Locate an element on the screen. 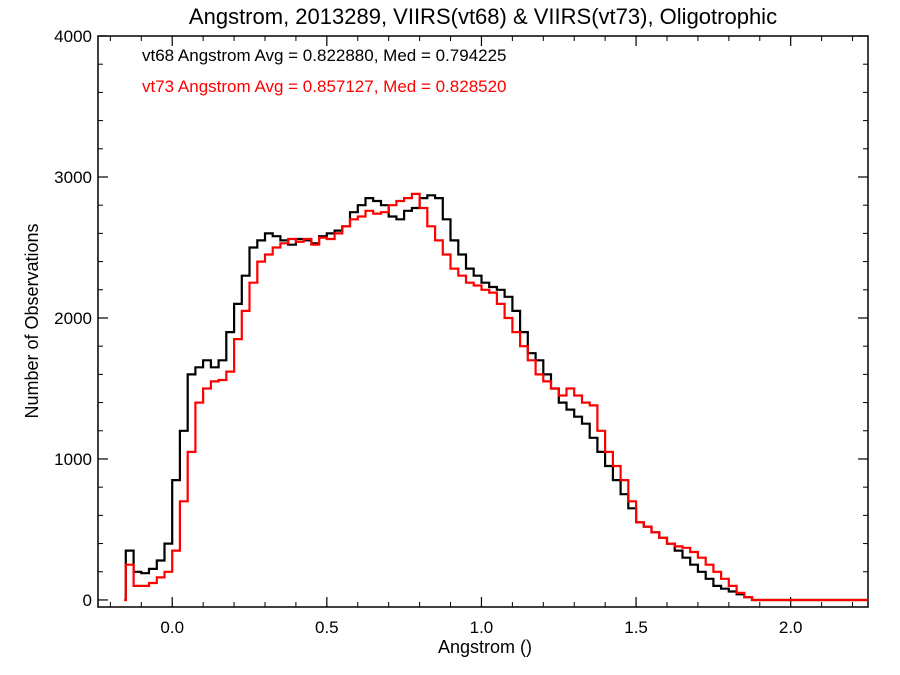 The height and width of the screenshot is (675, 900). x-tick-label: 0.0 is located at coordinates (172, 627).